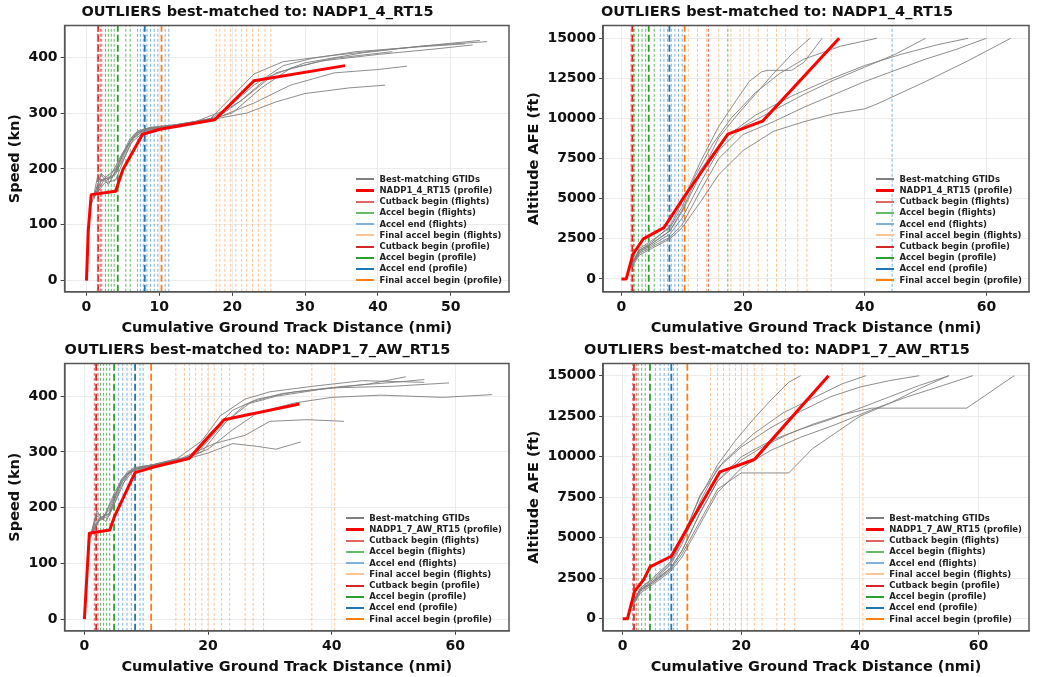 Image resolution: width=1039 pixels, height=677 pixels. I want to click on x-tick-label: 10, so click(159, 305).